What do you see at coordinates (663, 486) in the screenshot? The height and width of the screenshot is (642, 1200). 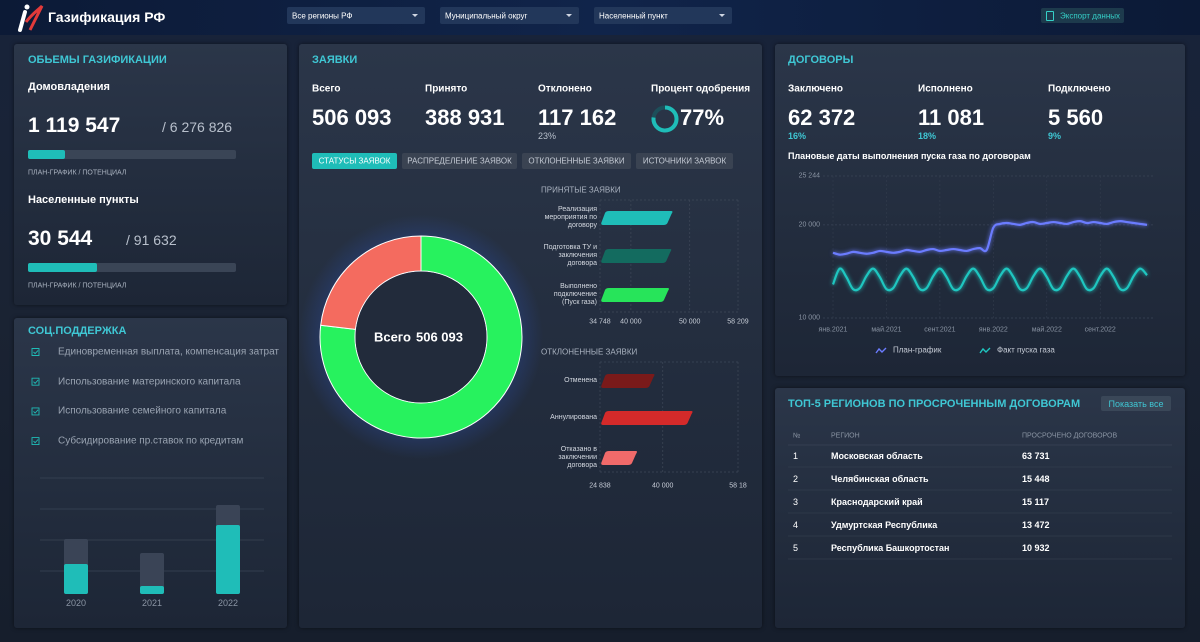 I see `x-tick-label: 40 000` at bounding box center [663, 486].